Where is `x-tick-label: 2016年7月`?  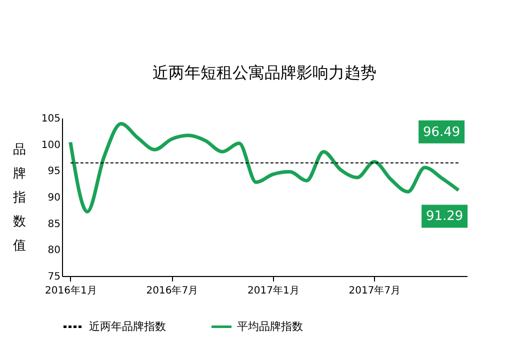 x-tick-label: 2016年7月 is located at coordinates (172, 290).